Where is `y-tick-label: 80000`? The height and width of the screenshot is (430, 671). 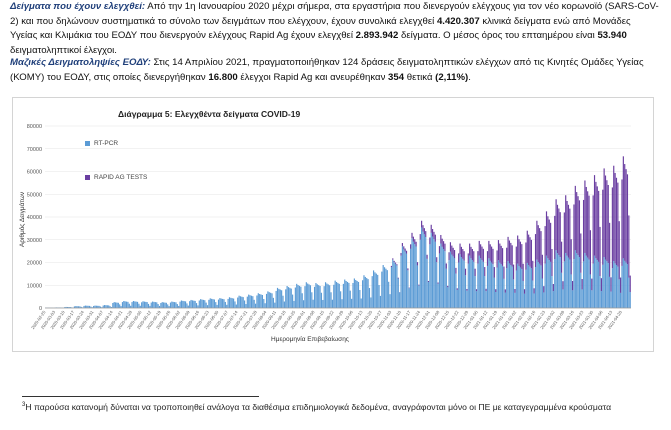
y-tick-label: 80000 is located at coordinates (34, 127).